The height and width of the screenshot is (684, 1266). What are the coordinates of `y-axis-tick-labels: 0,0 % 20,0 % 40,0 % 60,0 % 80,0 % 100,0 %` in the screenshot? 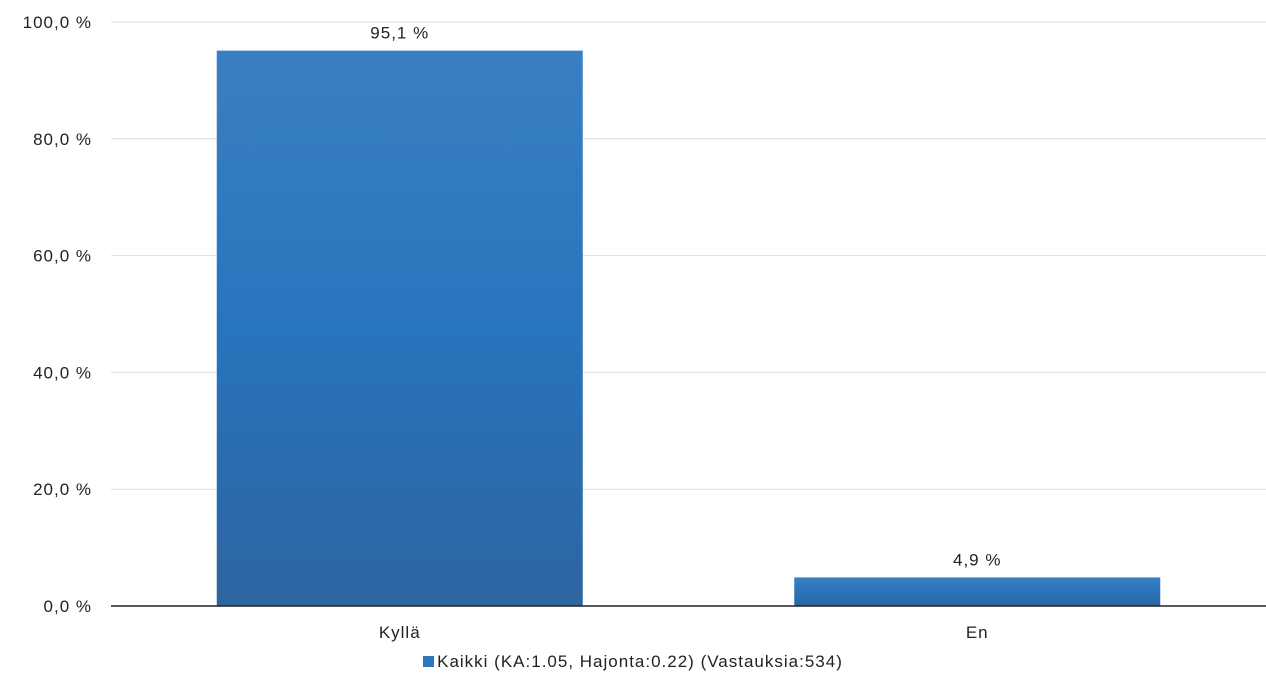 It's located at (57, 314).